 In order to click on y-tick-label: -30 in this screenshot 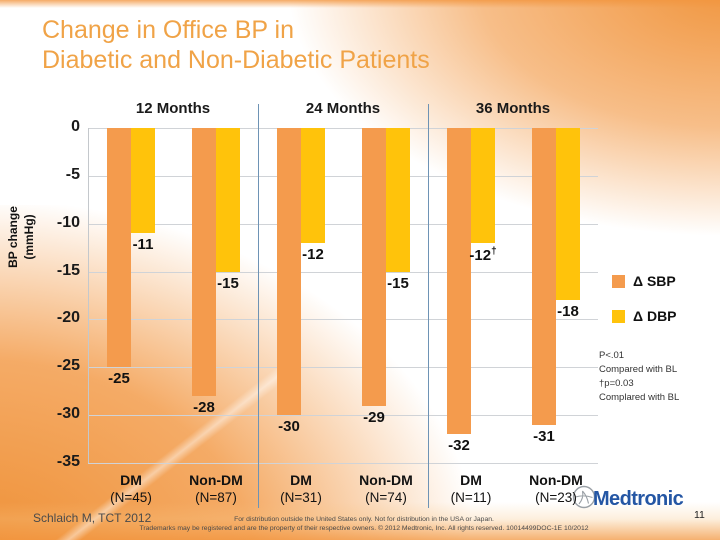, I will do `click(68, 414)`.